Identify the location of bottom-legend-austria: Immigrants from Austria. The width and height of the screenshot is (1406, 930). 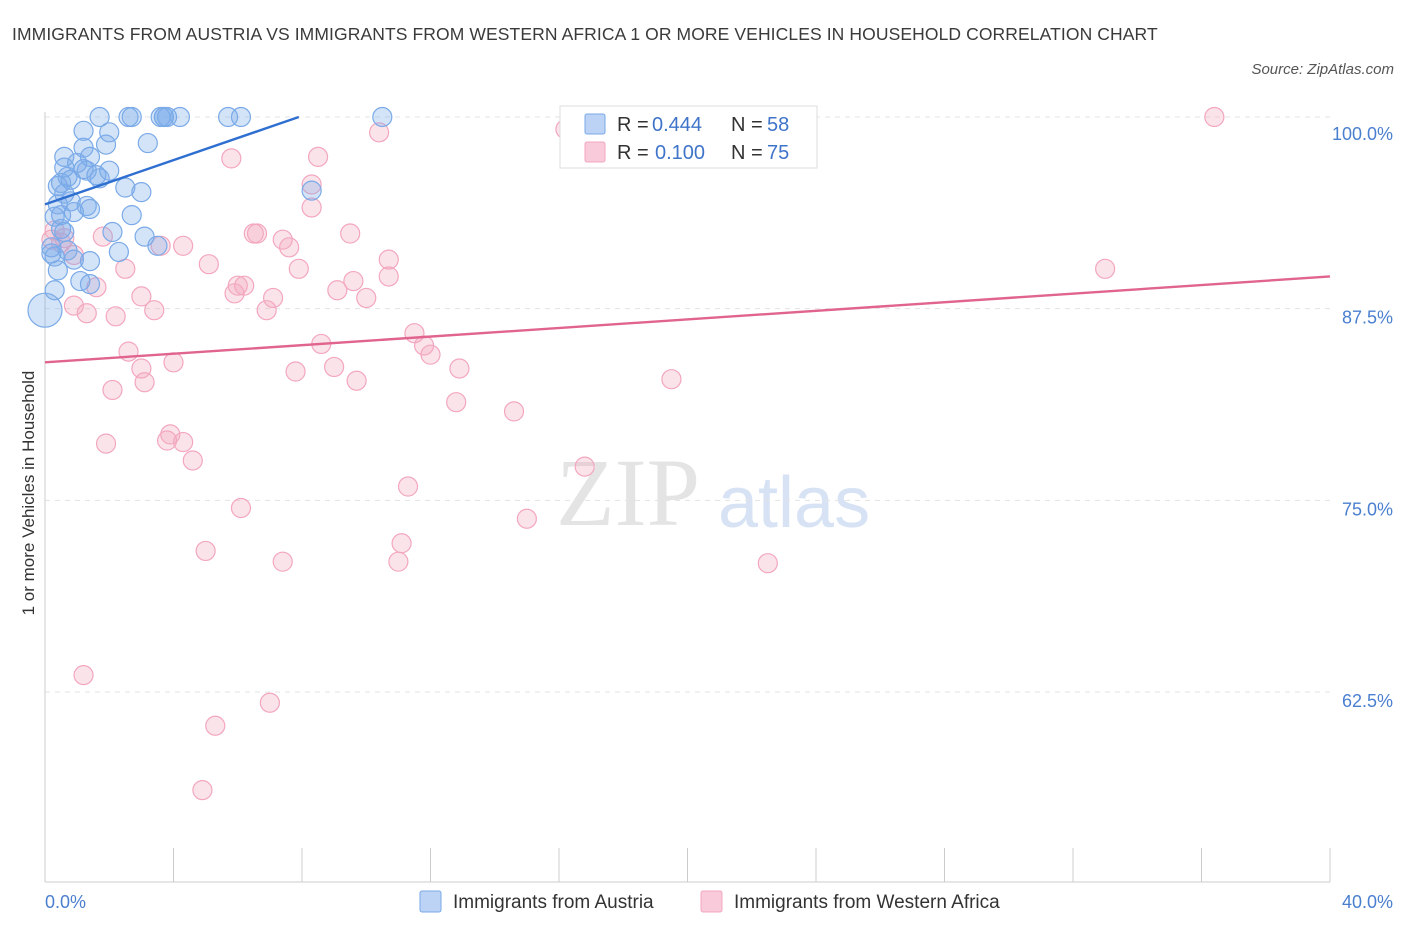
(553, 902).